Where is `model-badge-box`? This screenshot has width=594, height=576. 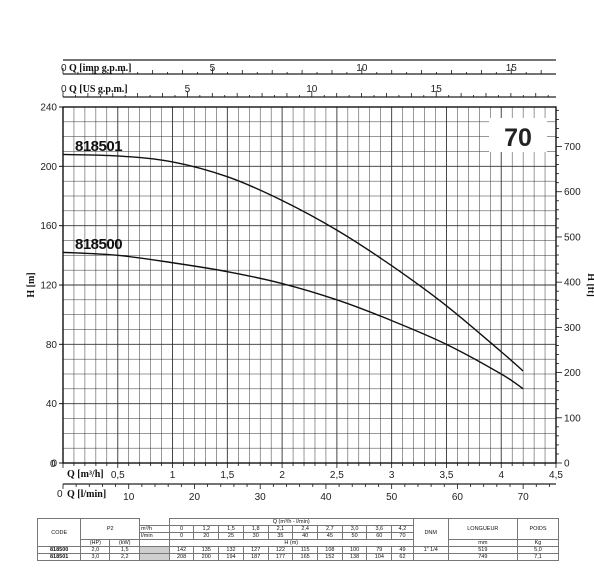
model-badge-box is located at coordinates (518, 135).